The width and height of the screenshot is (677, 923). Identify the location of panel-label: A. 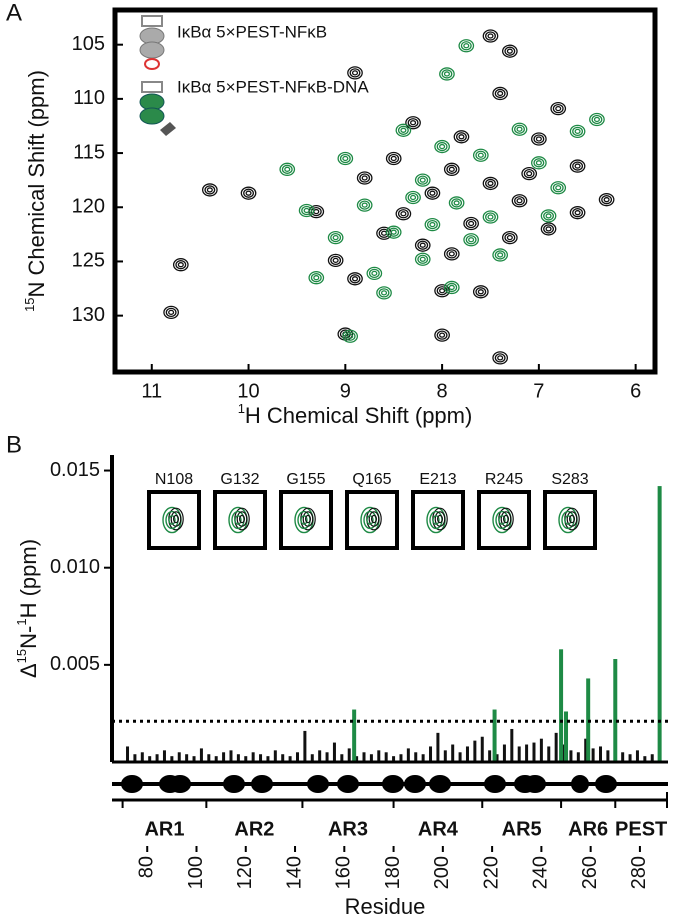
(14, 13).